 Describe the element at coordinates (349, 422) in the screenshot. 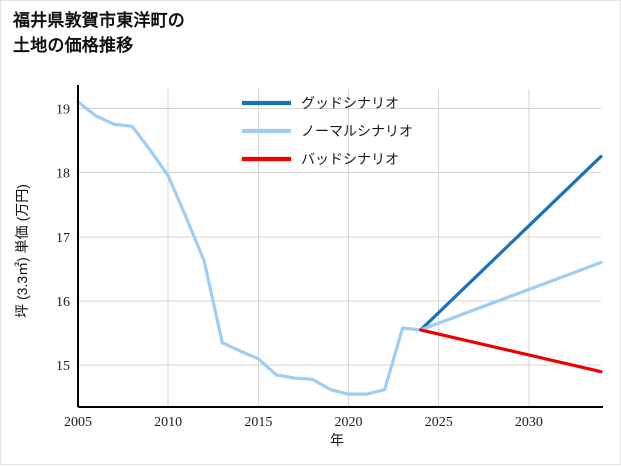

I see `x-tick-label: 2020` at that location.